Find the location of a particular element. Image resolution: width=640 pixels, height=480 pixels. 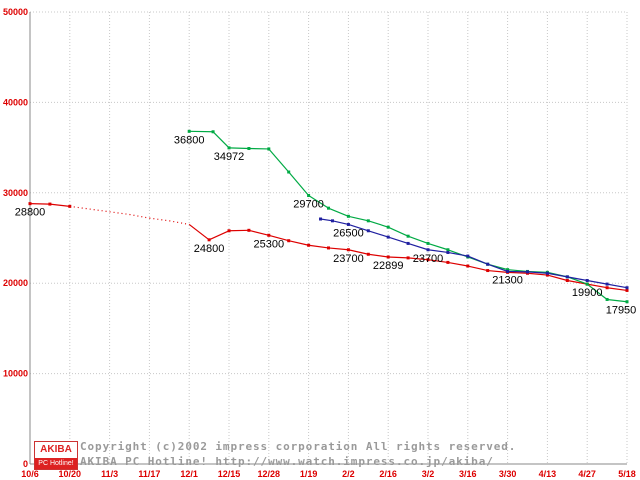

data-point-label: 23700 is located at coordinates (428, 259).